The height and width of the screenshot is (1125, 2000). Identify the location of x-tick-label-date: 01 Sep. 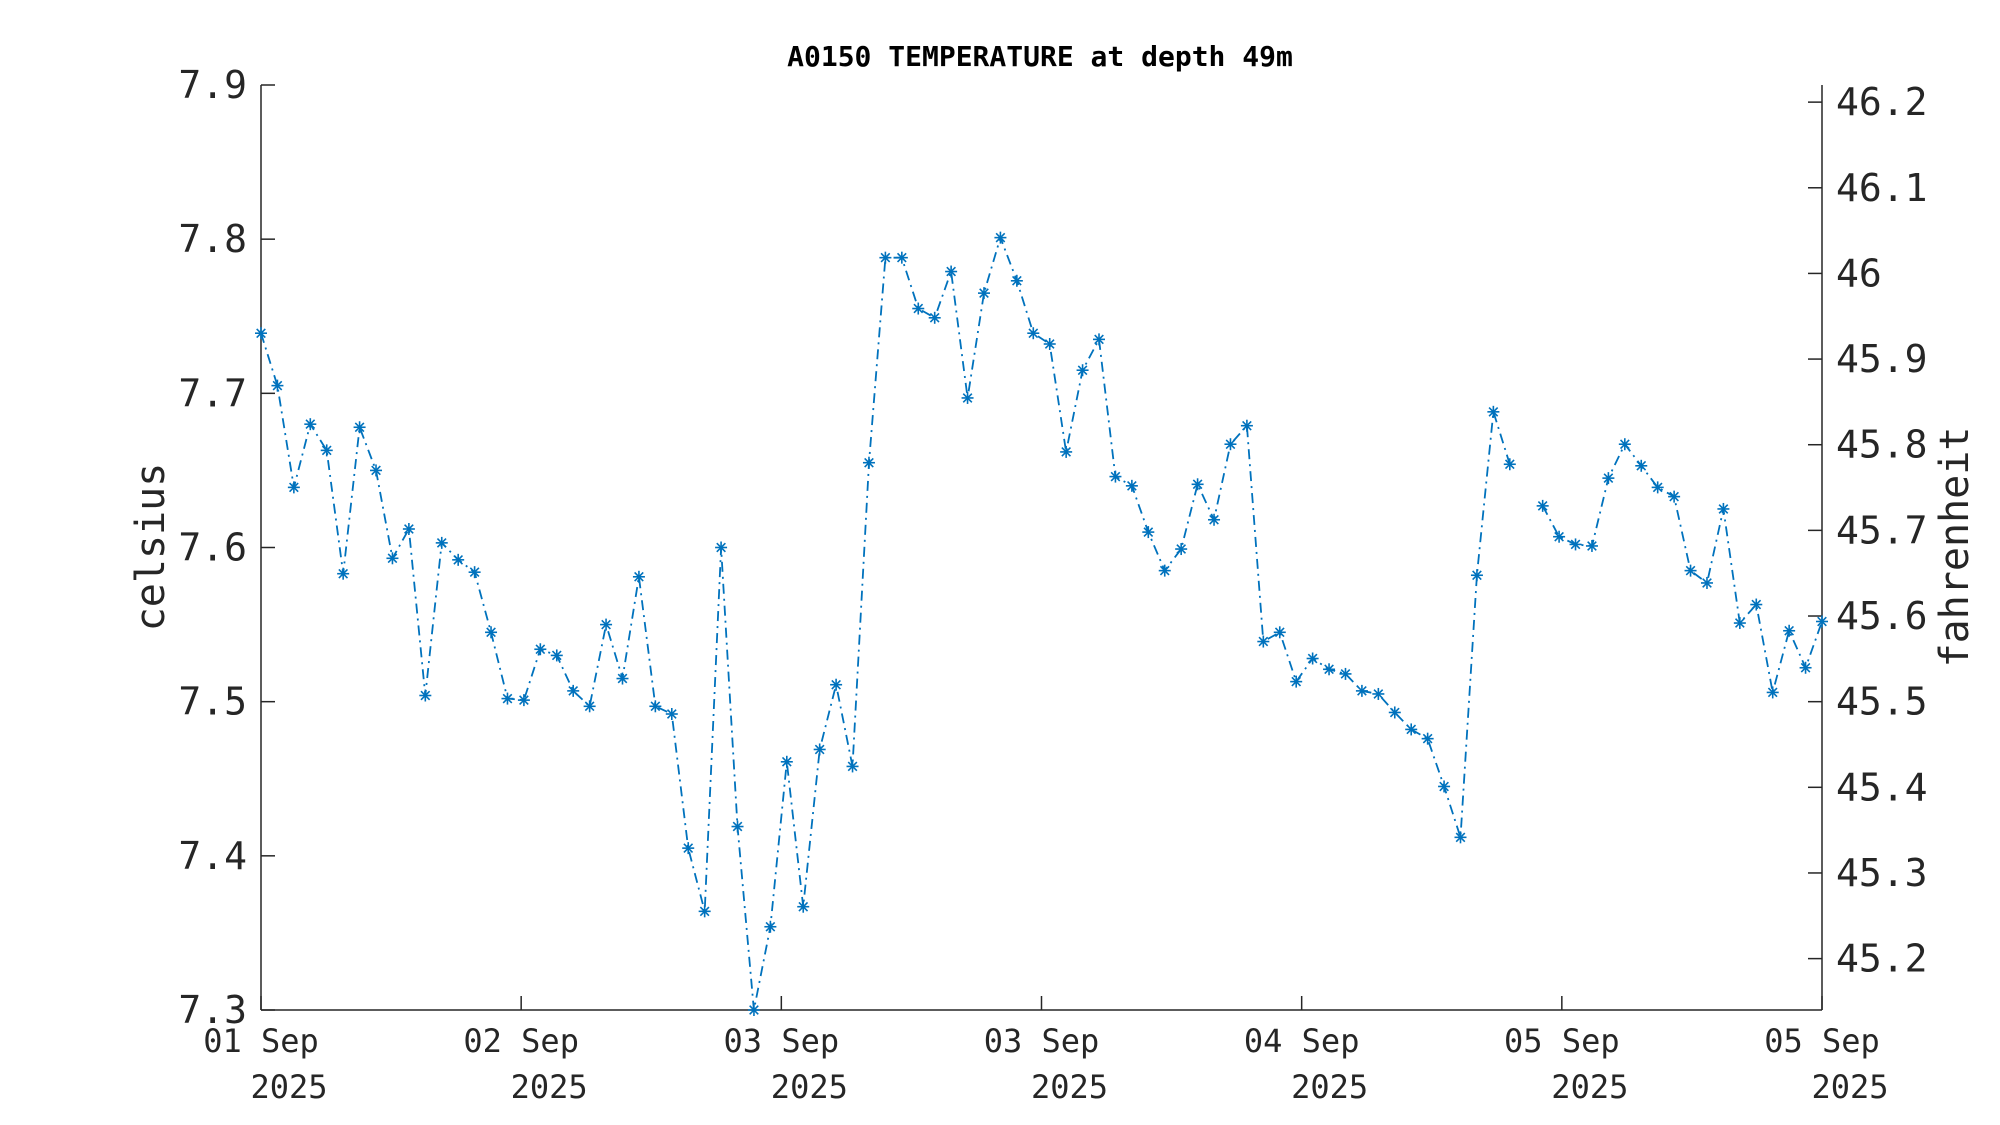
(261, 1041).